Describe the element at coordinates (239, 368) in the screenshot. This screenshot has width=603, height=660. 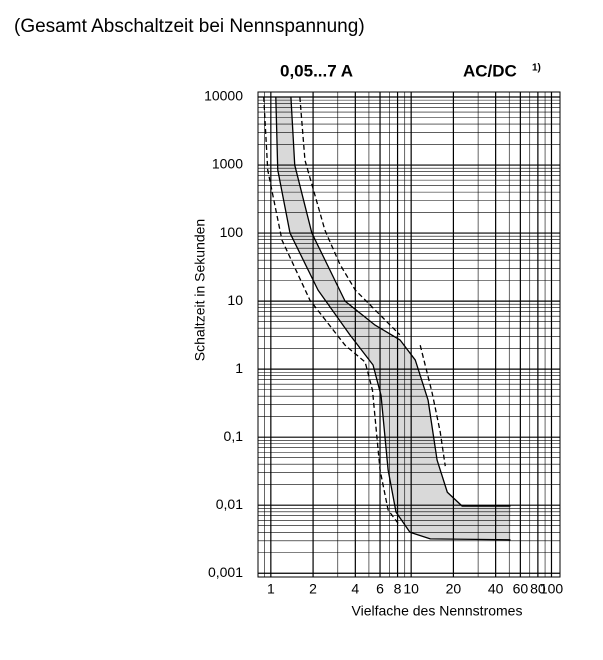
I see `y-tick-label: 1` at that location.